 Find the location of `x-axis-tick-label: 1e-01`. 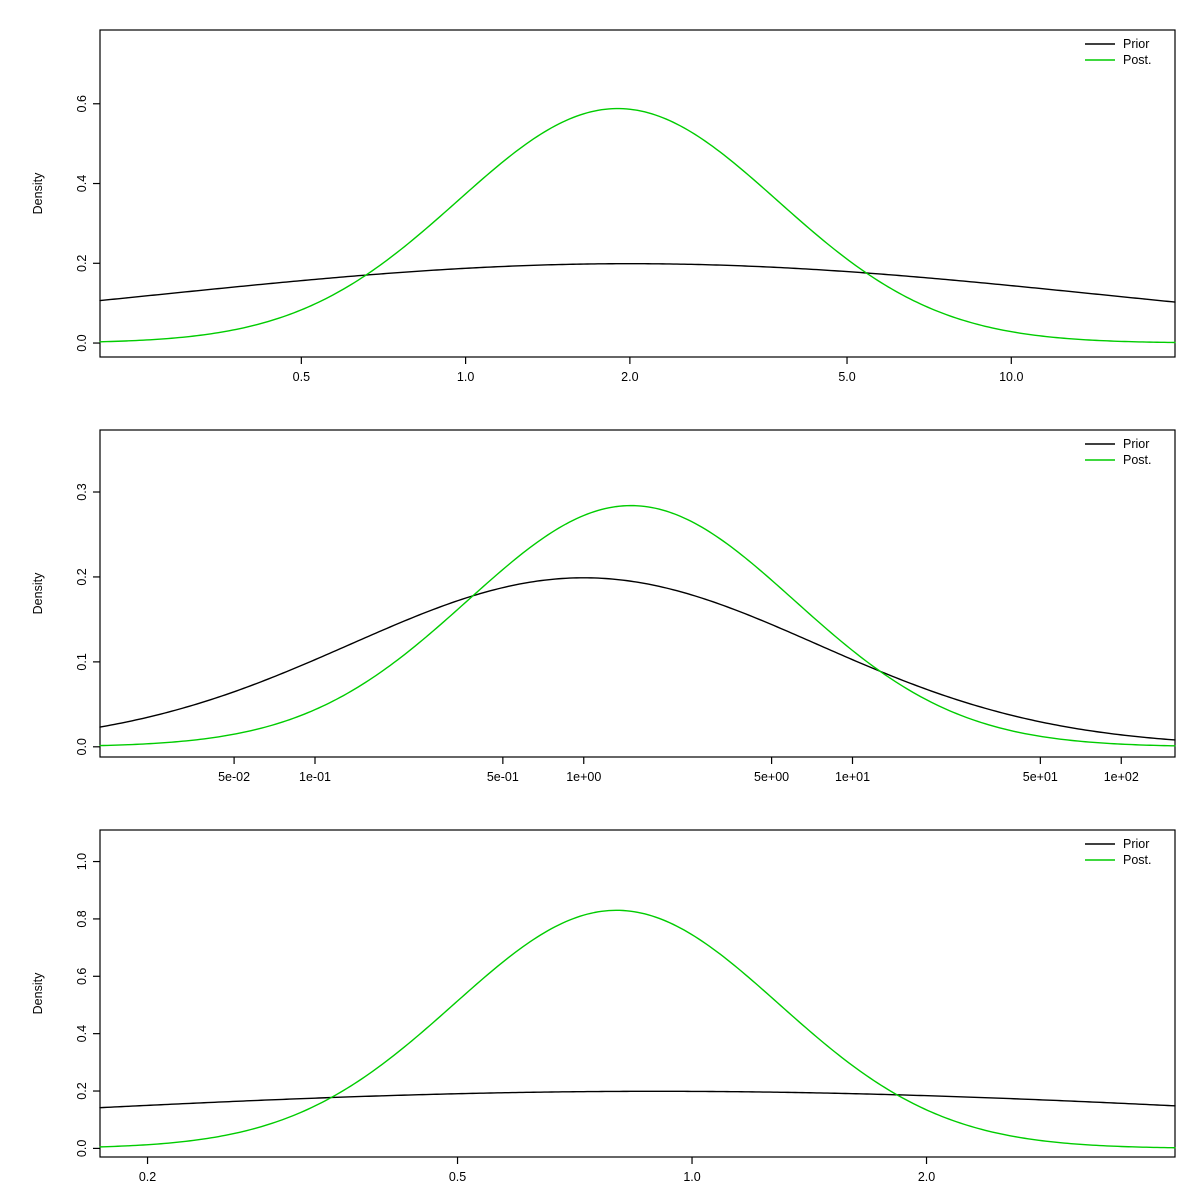

x-axis-tick-label: 1e-01 is located at coordinates (315, 777).